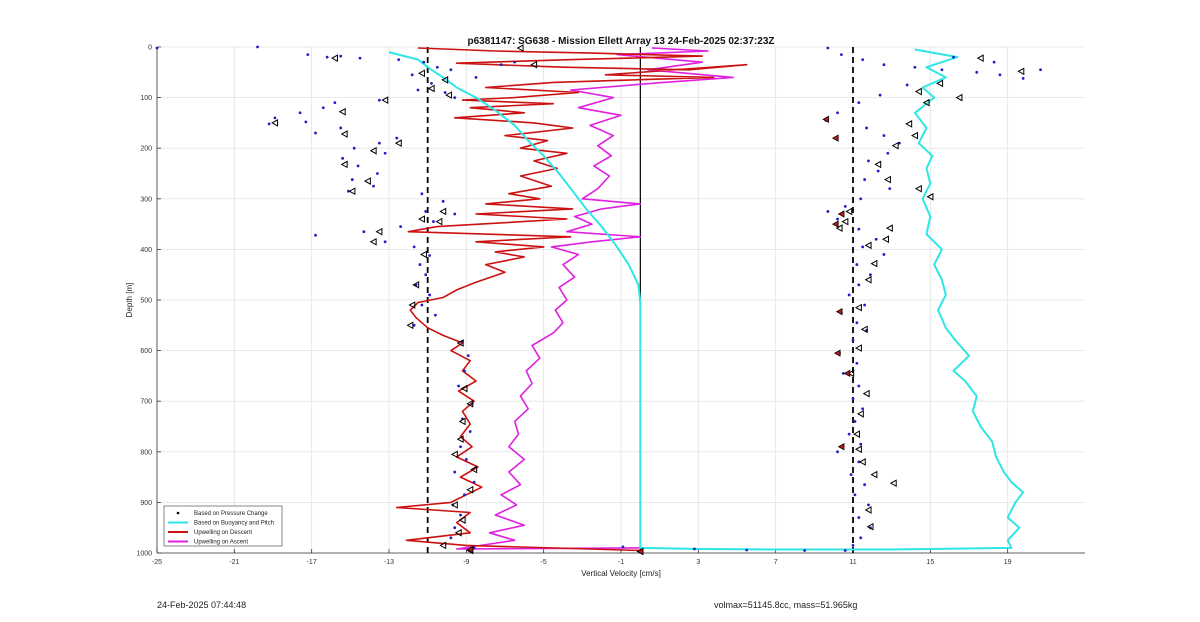  What do you see at coordinates (466, 562) in the screenshot?
I see `x-tick-label: -9` at bounding box center [466, 562].